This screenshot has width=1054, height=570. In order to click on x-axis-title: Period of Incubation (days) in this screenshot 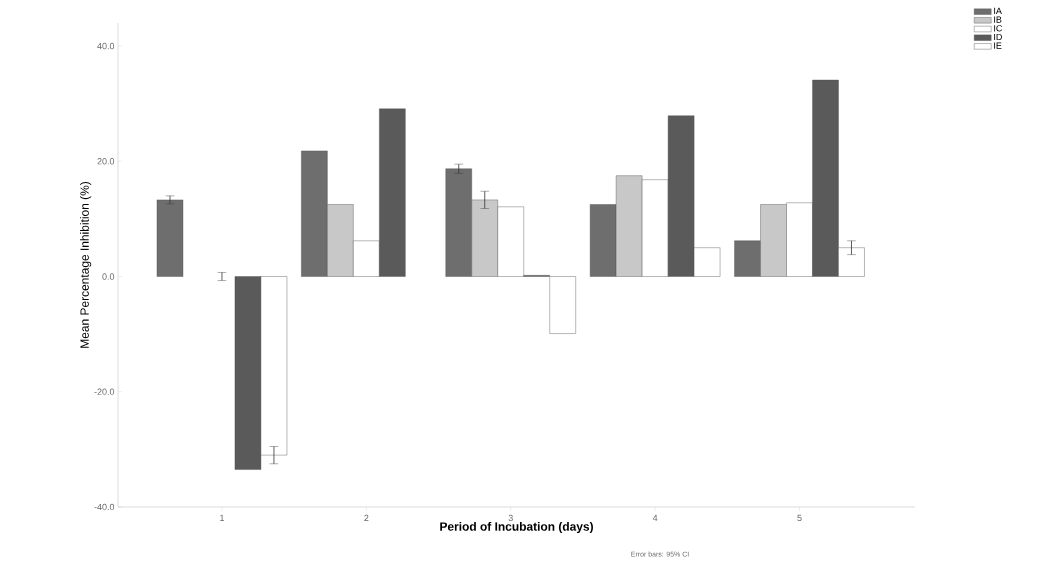, I will do `click(516, 527)`.